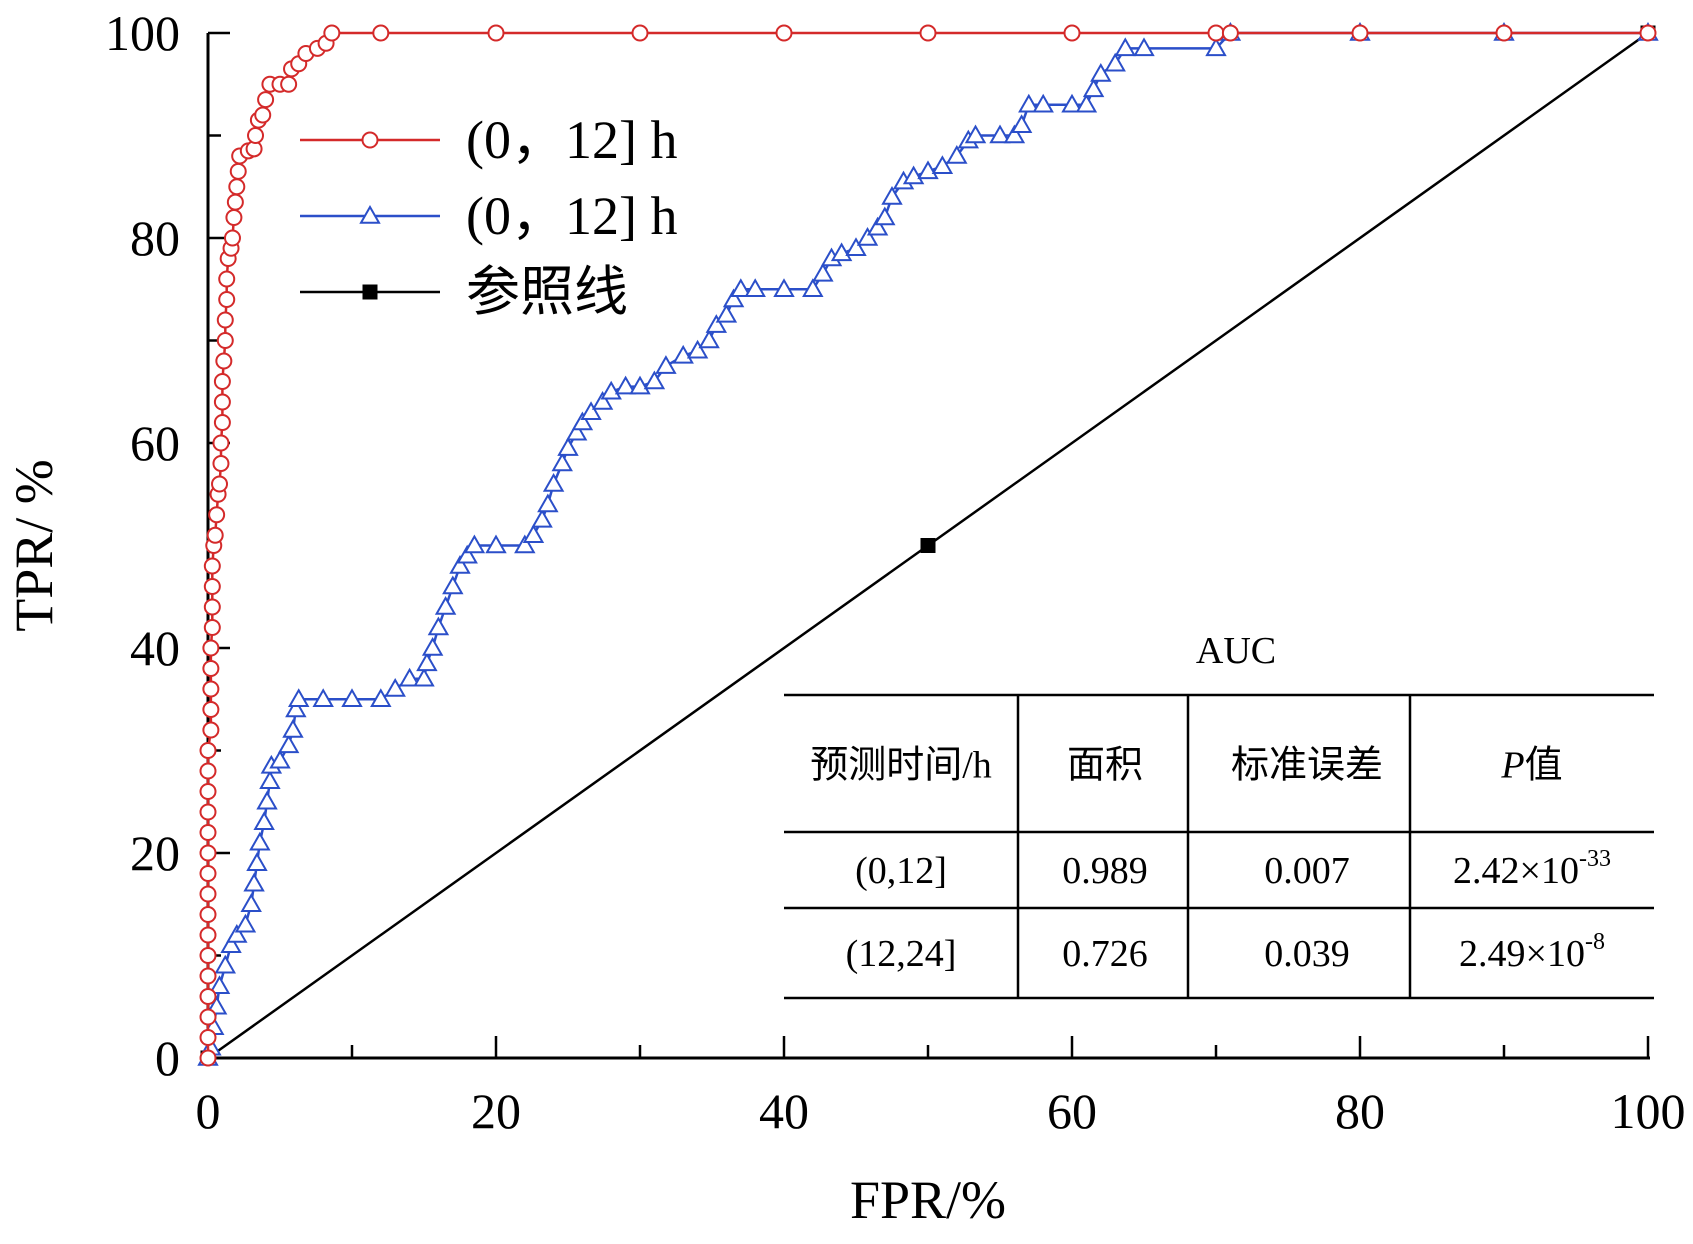 The image size is (1693, 1244). Describe the element at coordinates (784, 1111) in the screenshot. I see `x-tick-label: 40` at that location.